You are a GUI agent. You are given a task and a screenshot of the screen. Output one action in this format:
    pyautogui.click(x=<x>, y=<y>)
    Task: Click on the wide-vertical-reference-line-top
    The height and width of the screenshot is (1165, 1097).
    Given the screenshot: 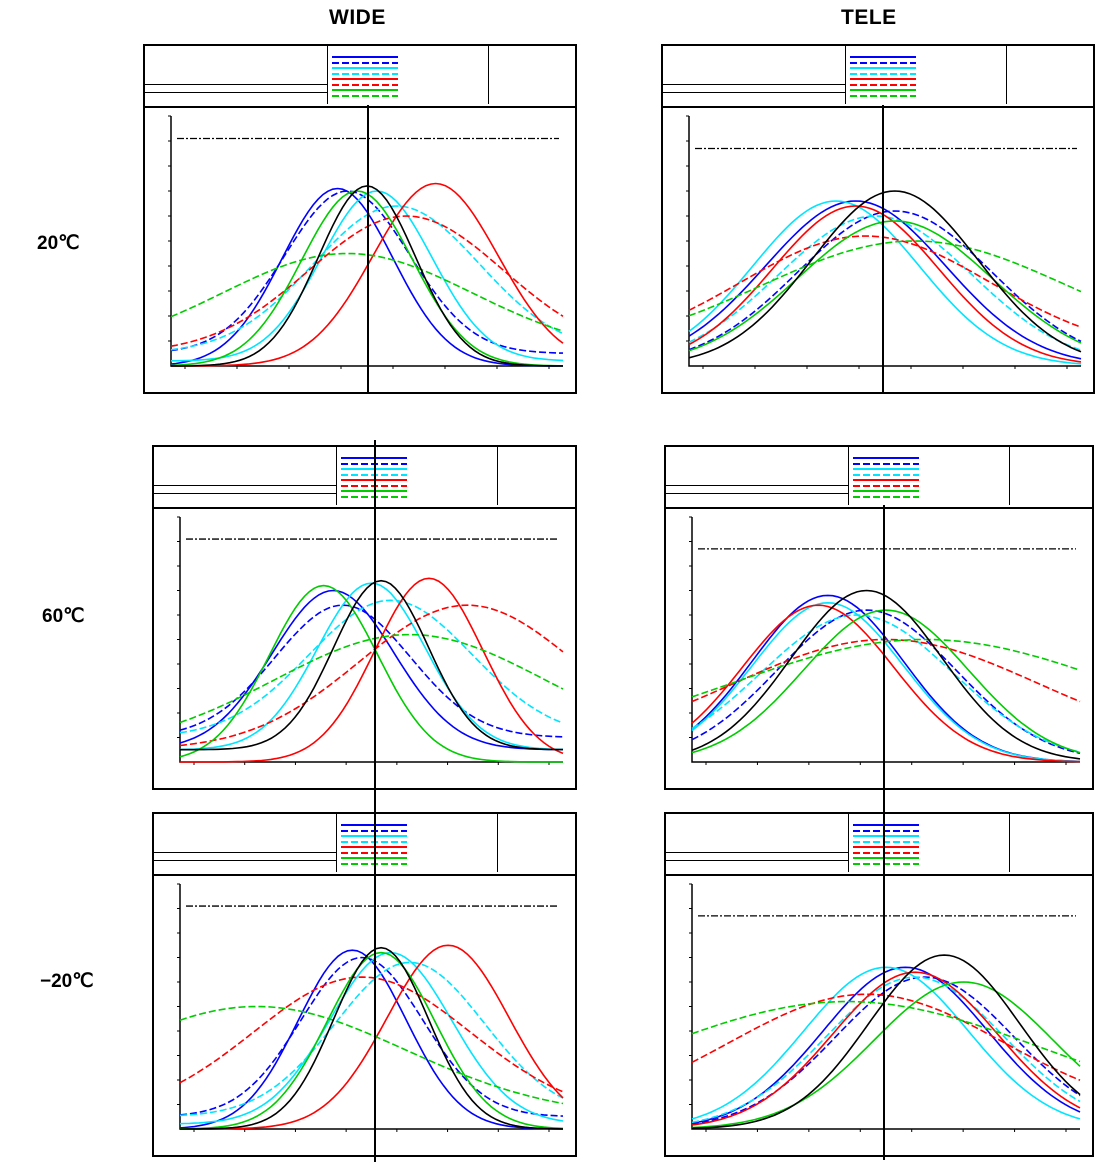 What is the action you would take?
    pyautogui.click(x=368, y=249)
    